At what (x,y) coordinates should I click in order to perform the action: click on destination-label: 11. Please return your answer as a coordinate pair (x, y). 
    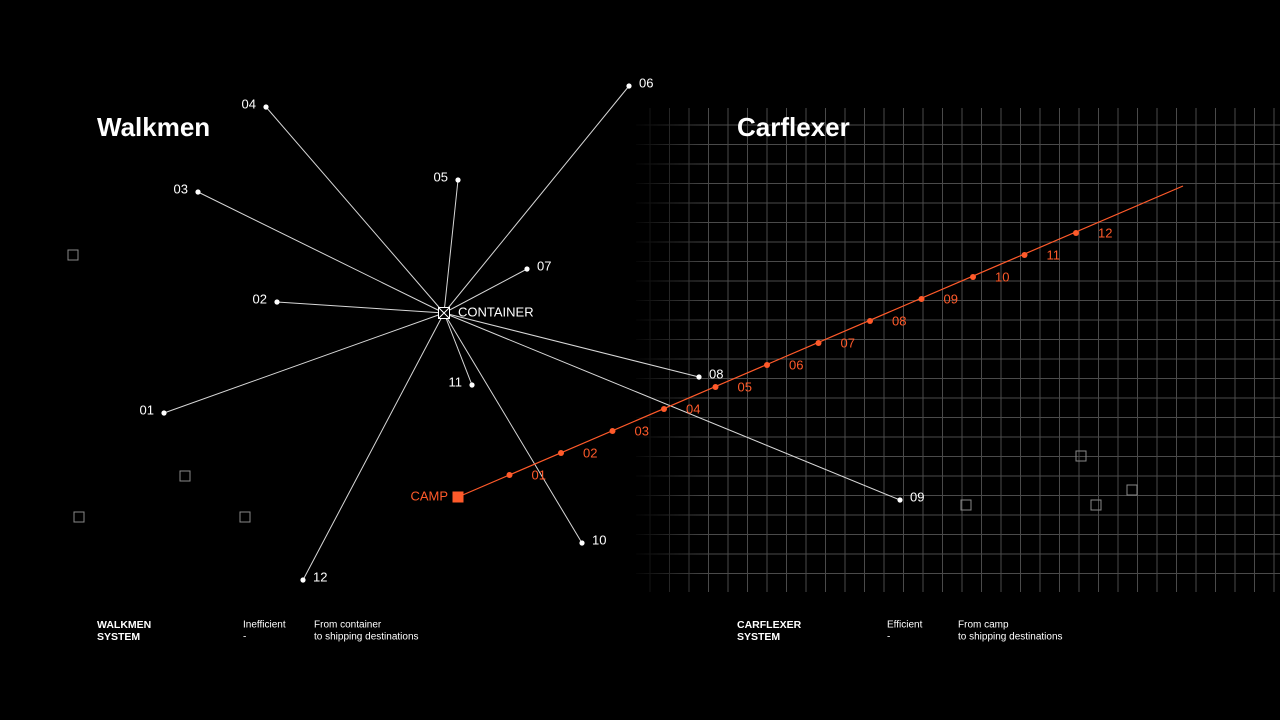
    Looking at the image, I should click on (456, 381).